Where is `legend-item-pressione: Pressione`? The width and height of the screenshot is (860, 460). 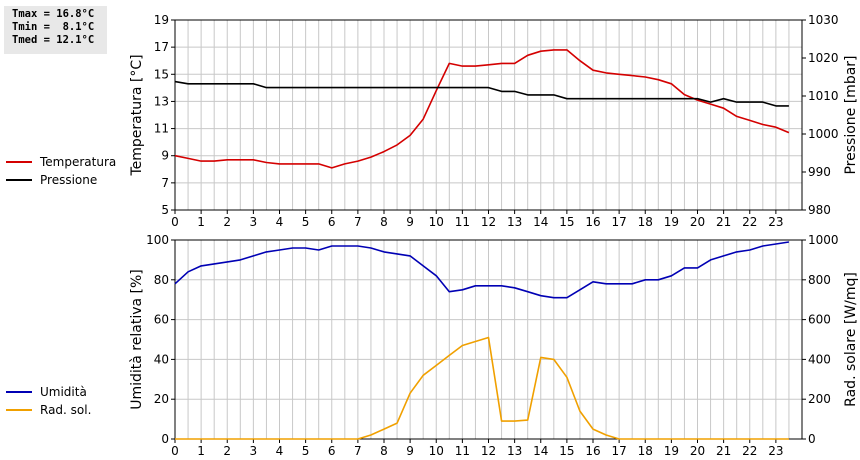 legend-item-pressione: Pressione is located at coordinates (61, 180).